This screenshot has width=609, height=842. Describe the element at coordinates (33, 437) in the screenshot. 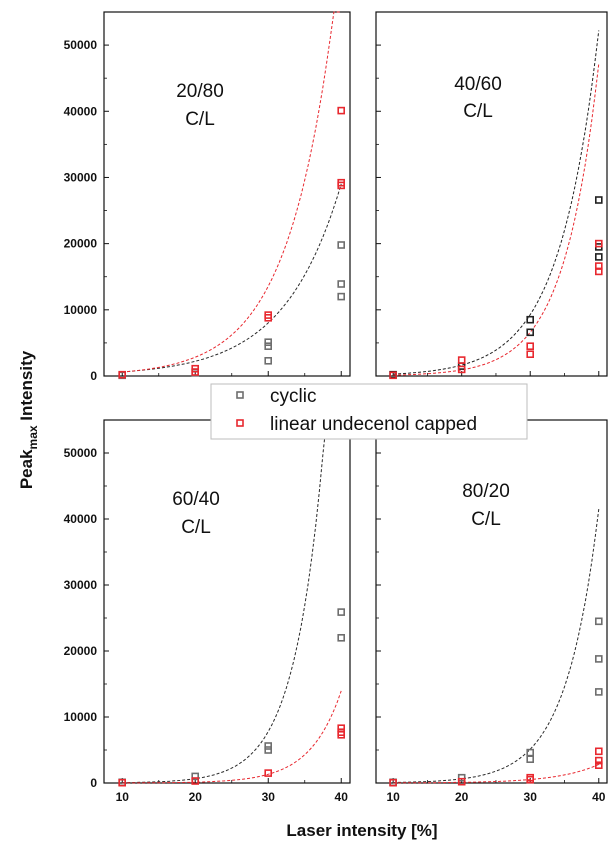

I see `y-axis-title-subscript: max` at that location.